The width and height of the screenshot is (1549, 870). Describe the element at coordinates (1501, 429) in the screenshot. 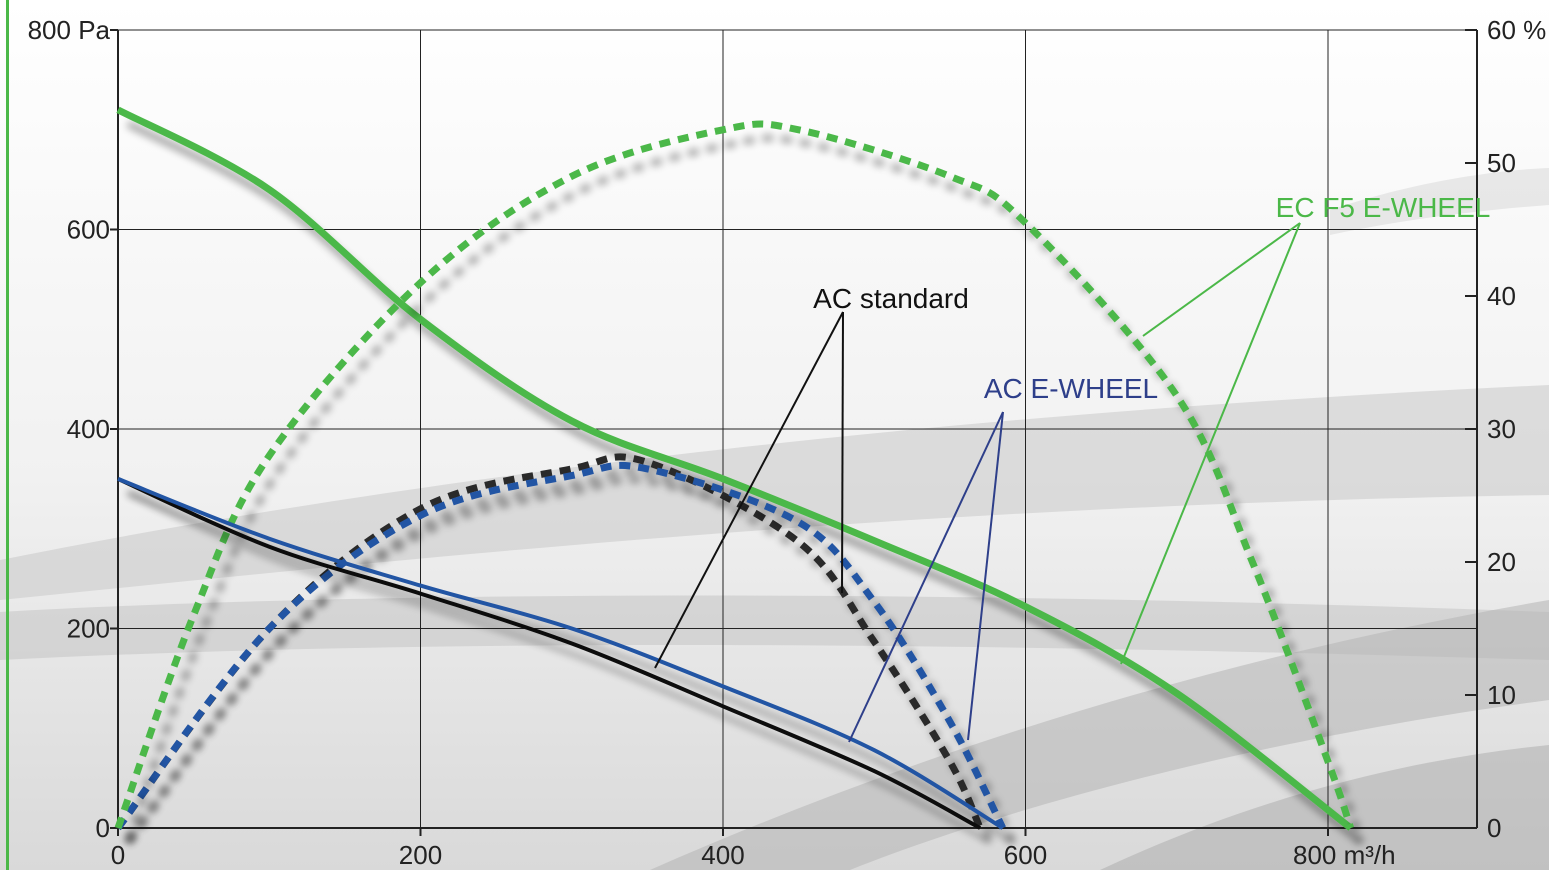

I see `y2-tick-label: 30` at that location.